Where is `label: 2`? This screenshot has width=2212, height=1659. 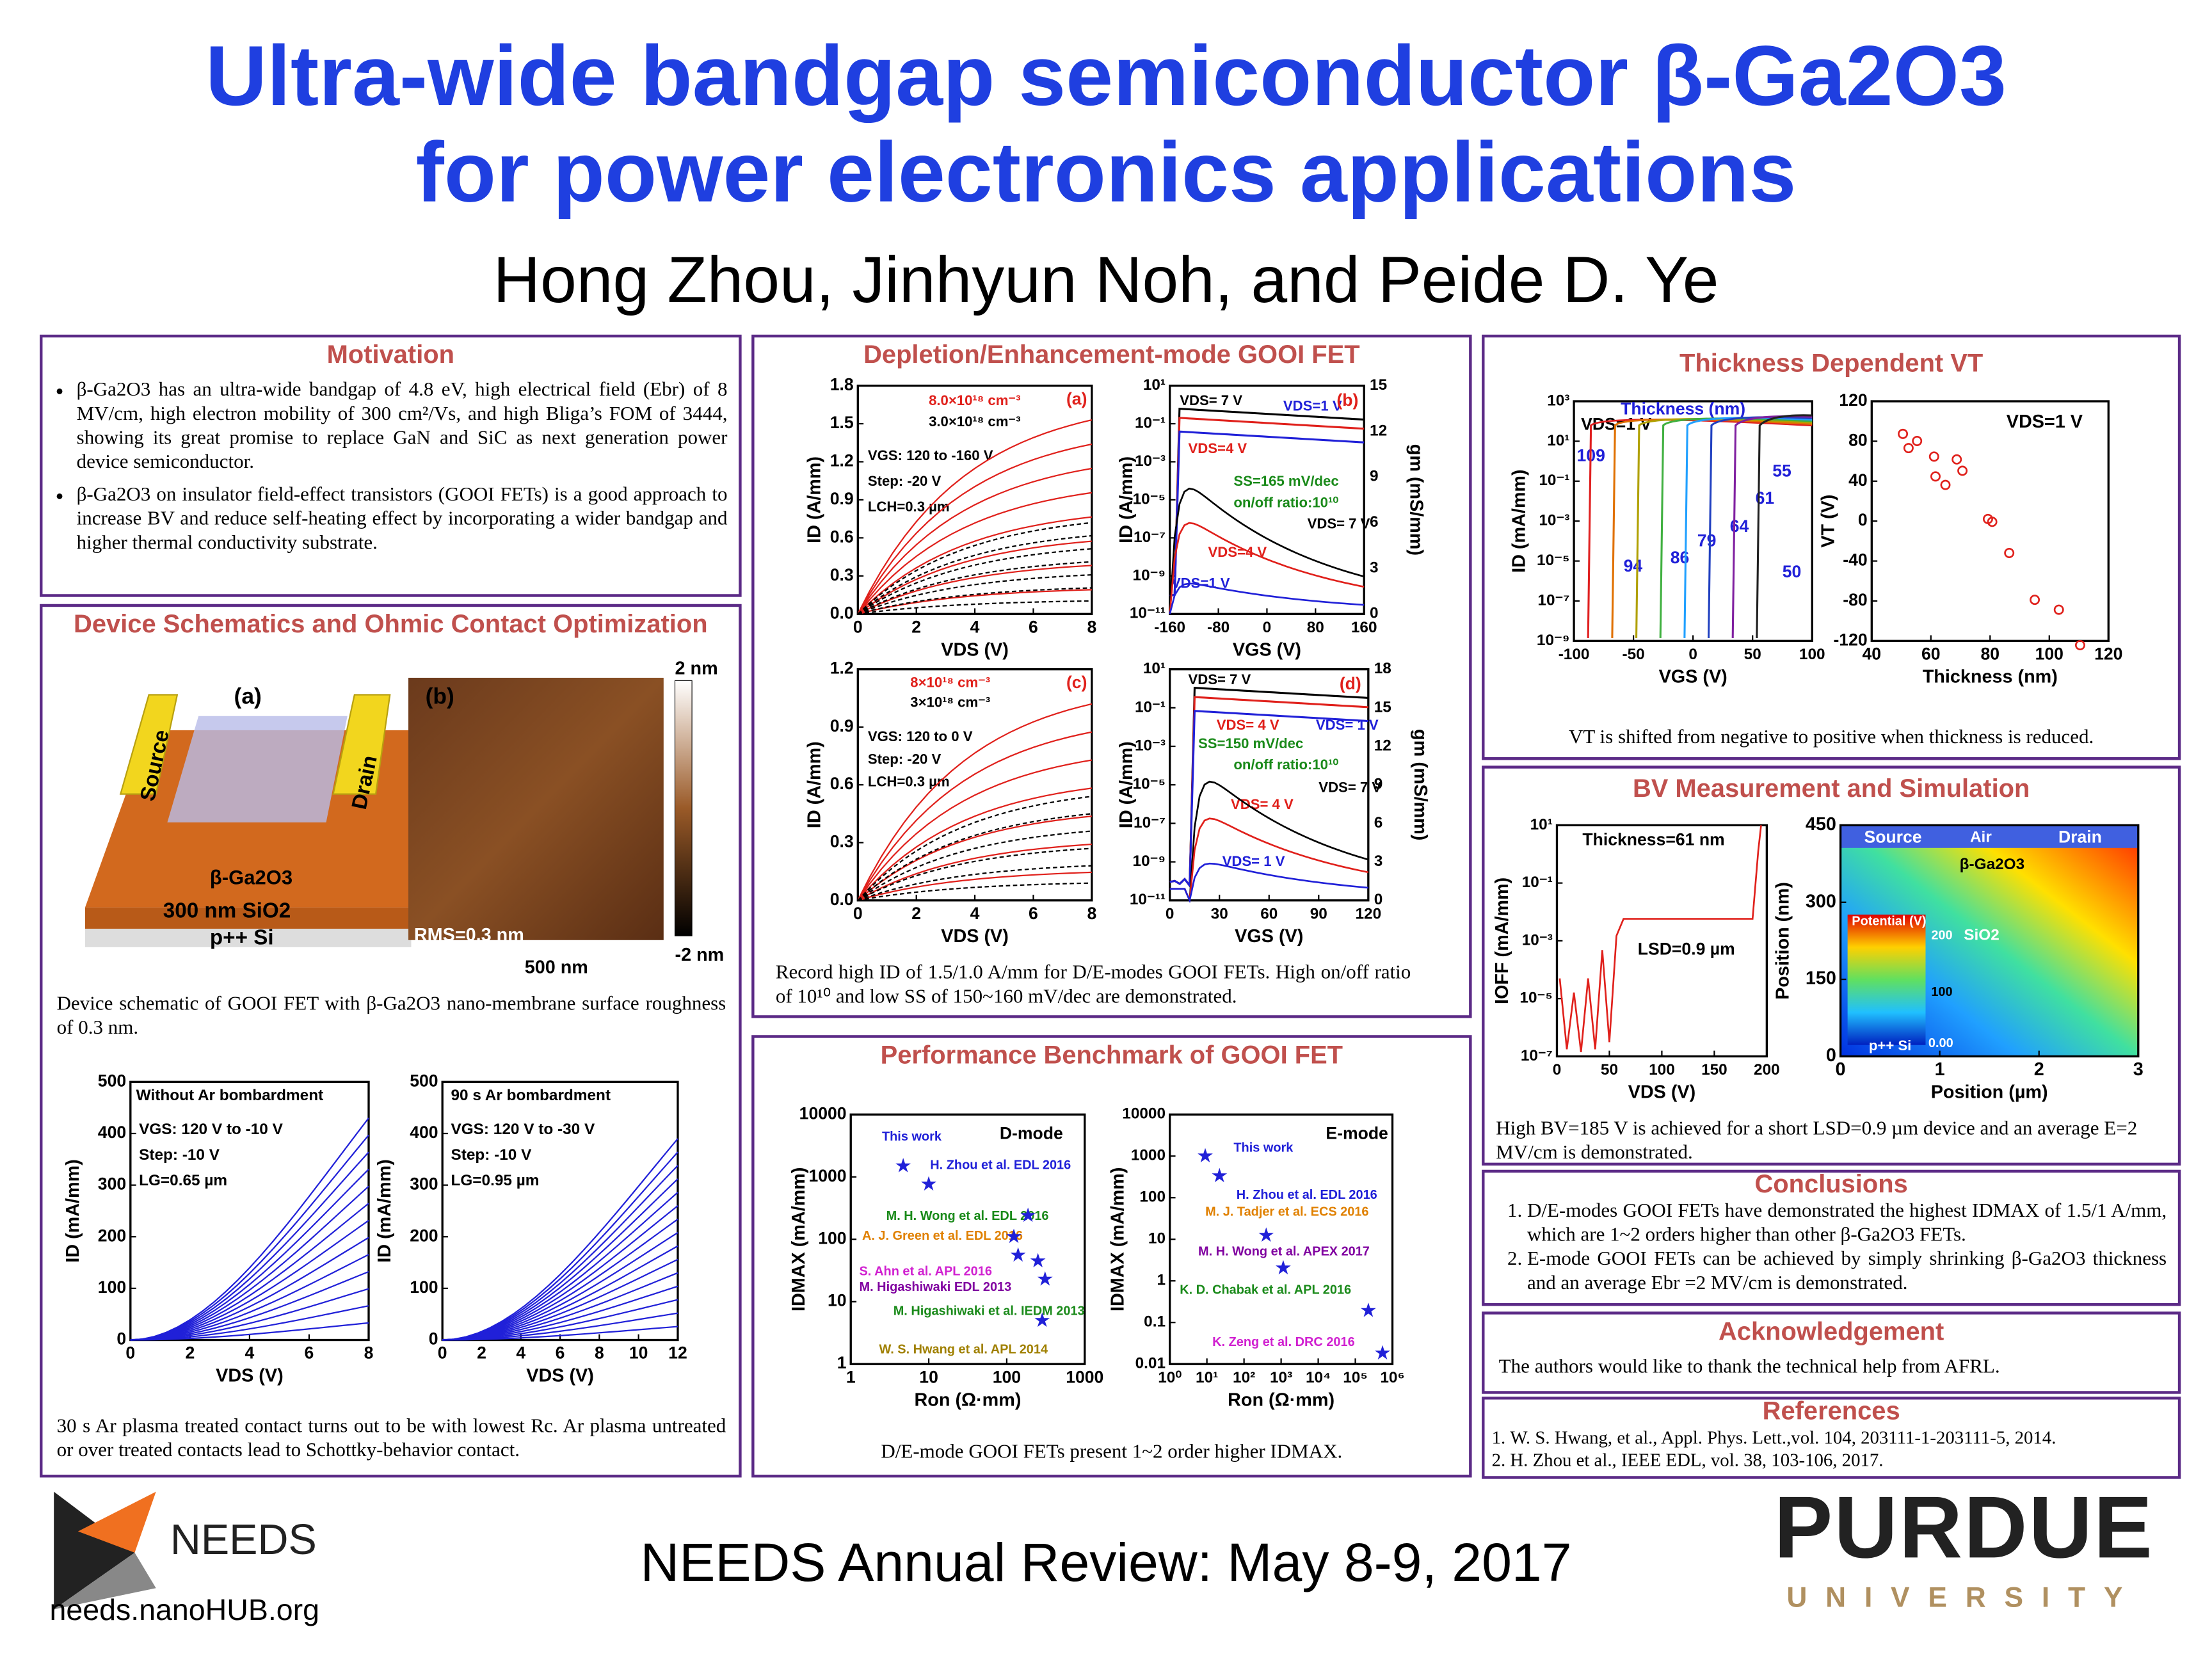
label: 2 is located at coordinates (916, 626).